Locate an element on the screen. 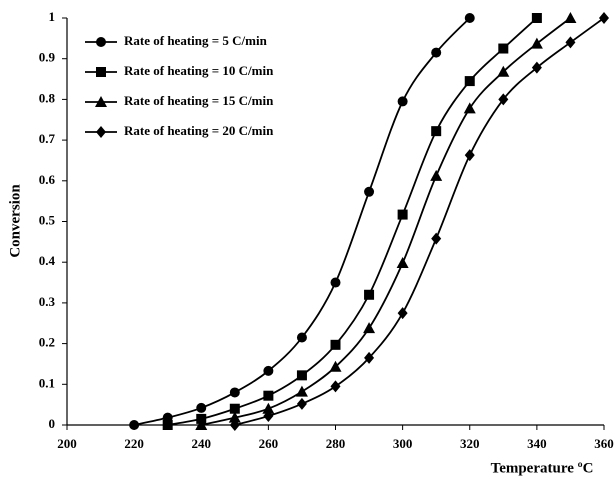  x-tick-label: 360 is located at coordinates (604, 443).